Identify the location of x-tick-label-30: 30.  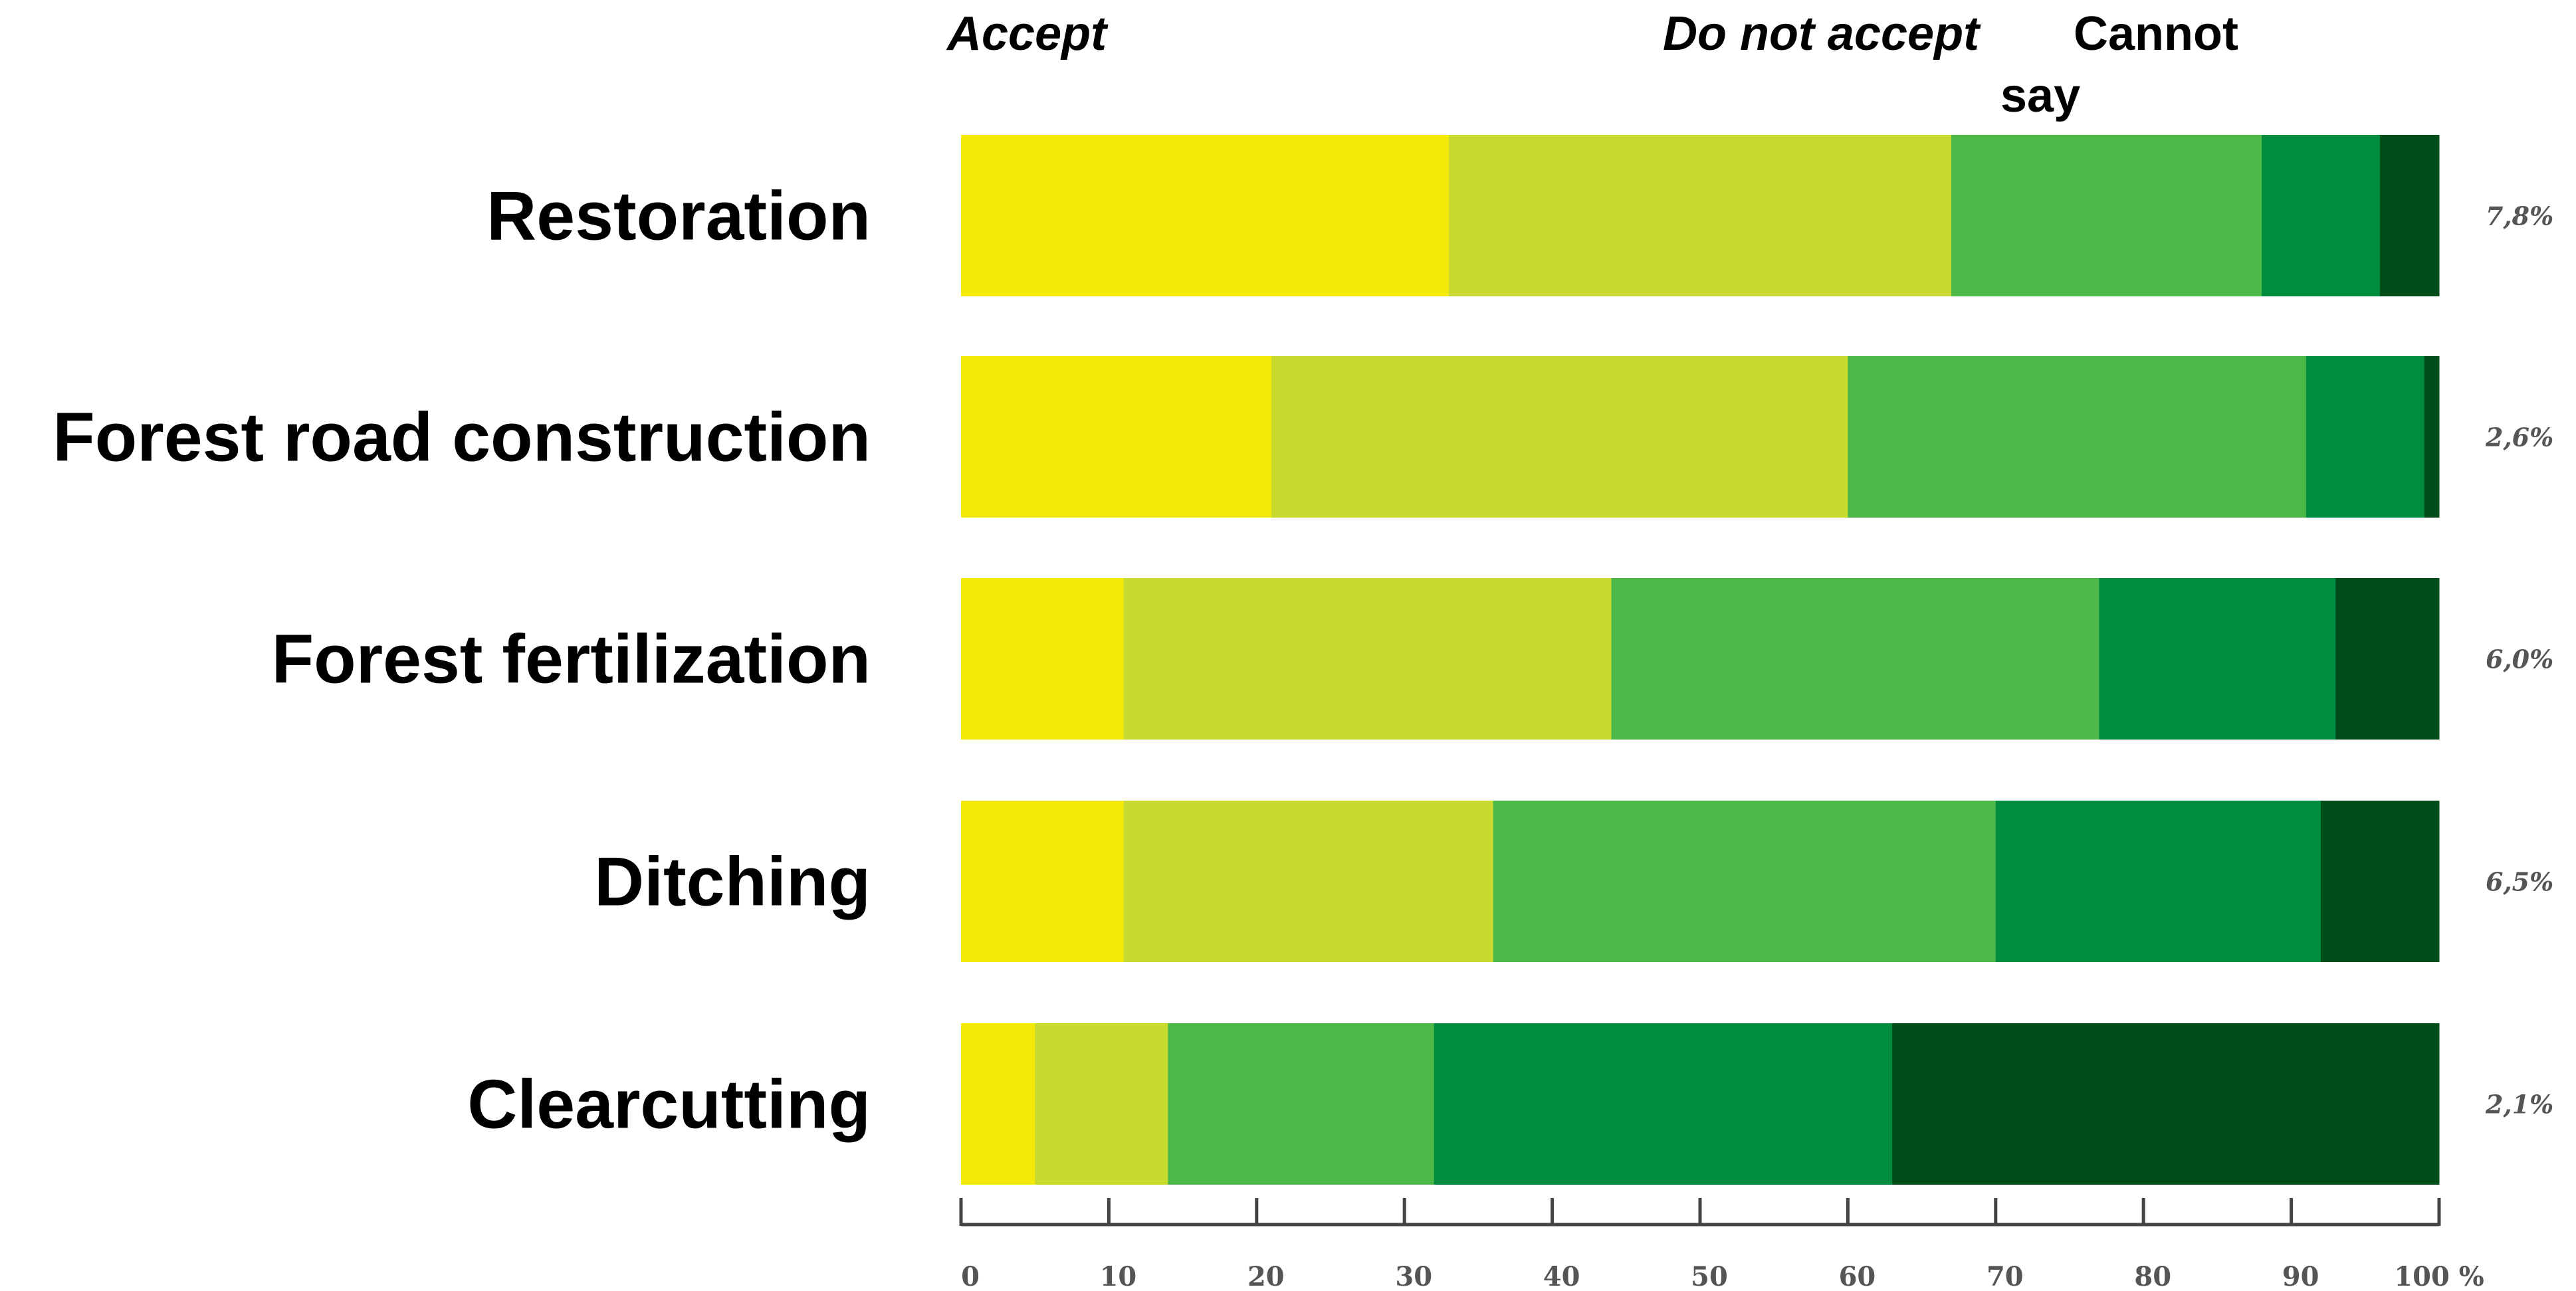
(1413, 1276).